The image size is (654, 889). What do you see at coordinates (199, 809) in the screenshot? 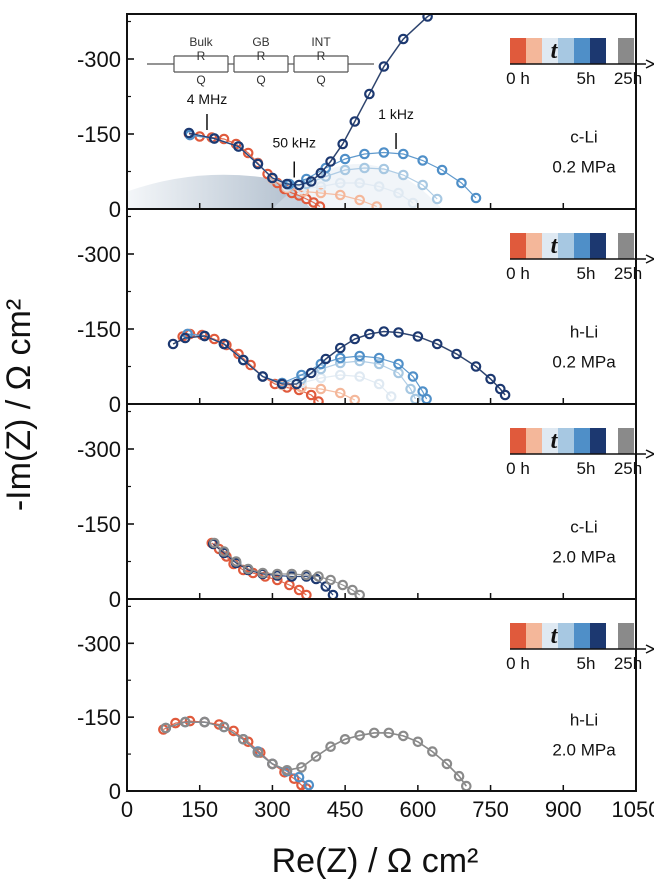
I see `x-tick-label: 150` at bounding box center [199, 809].